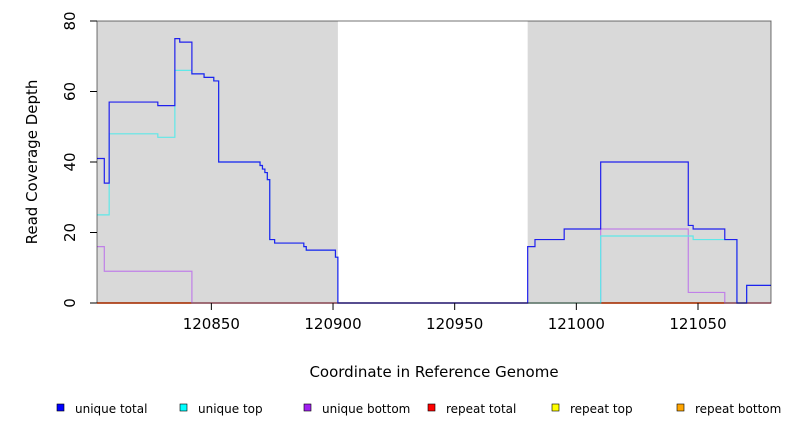 This screenshot has width=792, height=432. I want to click on y-tick-label: 0, so click(70, 303).